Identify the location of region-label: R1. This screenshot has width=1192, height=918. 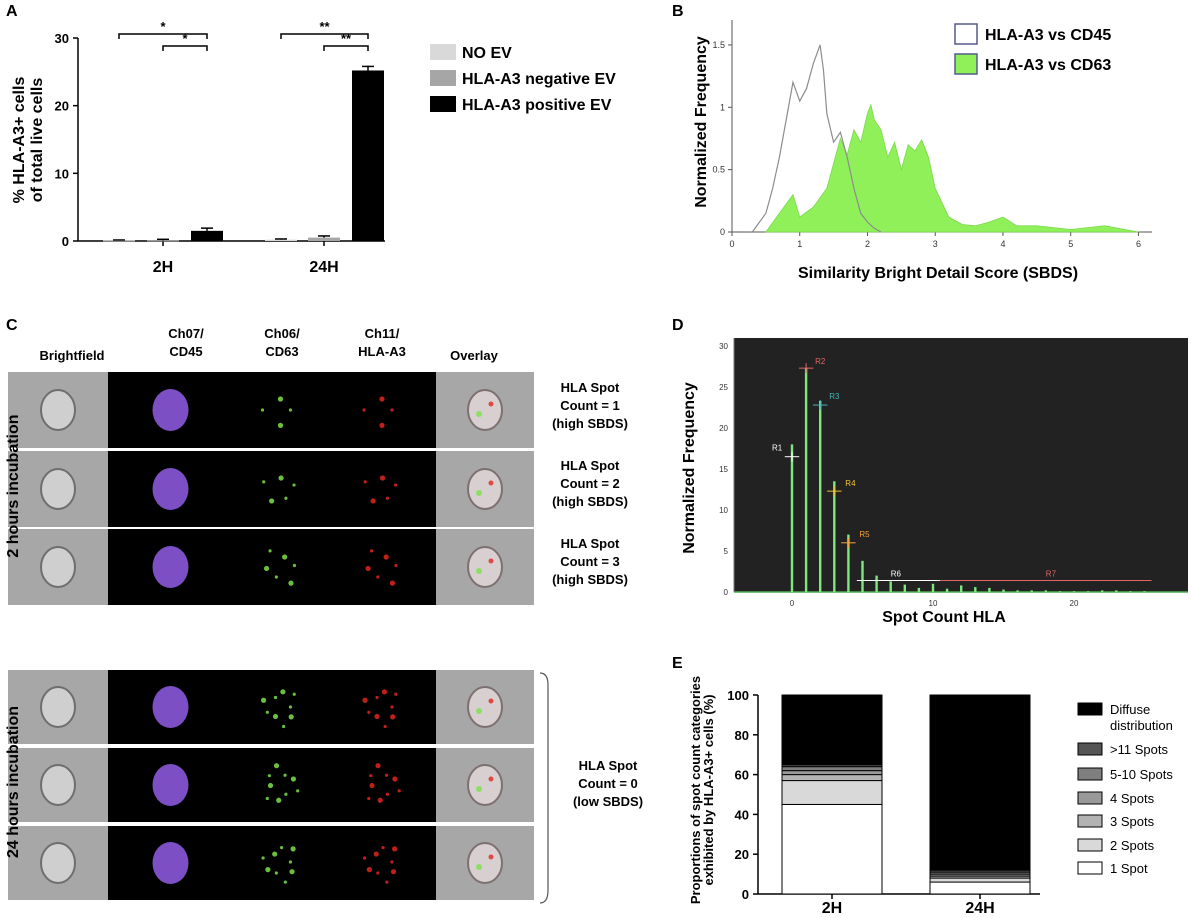
(777, 448).